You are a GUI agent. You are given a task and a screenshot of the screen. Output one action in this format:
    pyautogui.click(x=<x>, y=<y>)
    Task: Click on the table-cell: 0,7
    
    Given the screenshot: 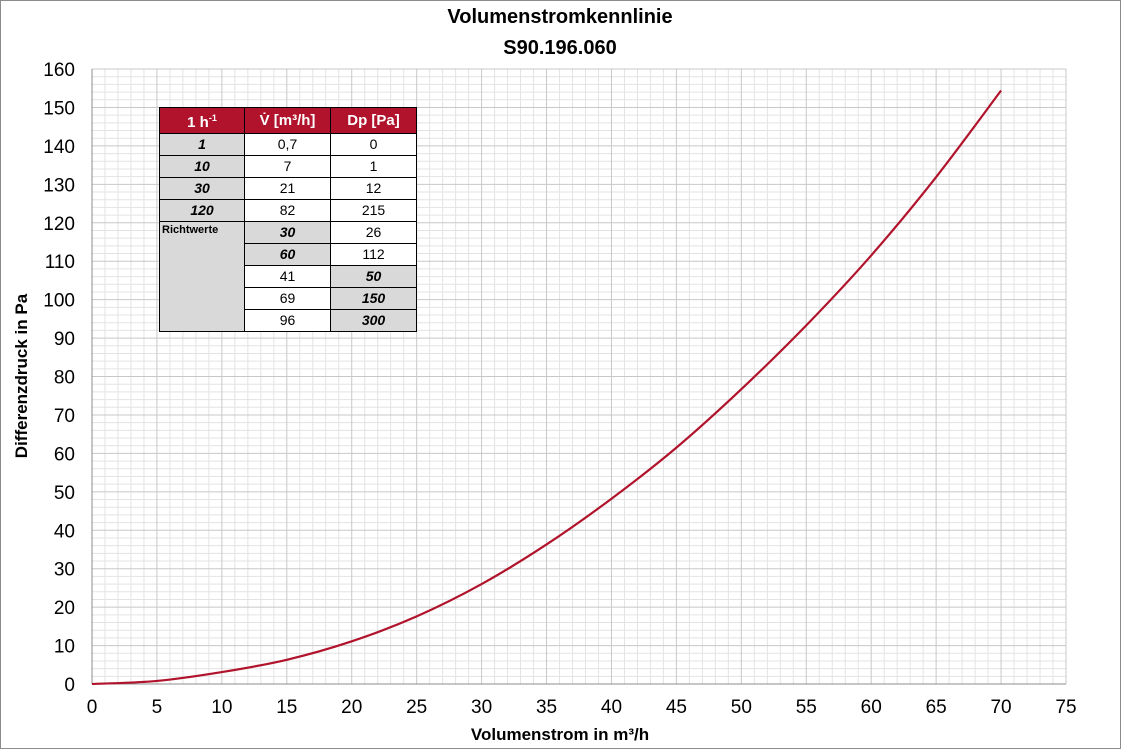 What is the action you would take?
    pyautogui.click(x=287, y=144)
    